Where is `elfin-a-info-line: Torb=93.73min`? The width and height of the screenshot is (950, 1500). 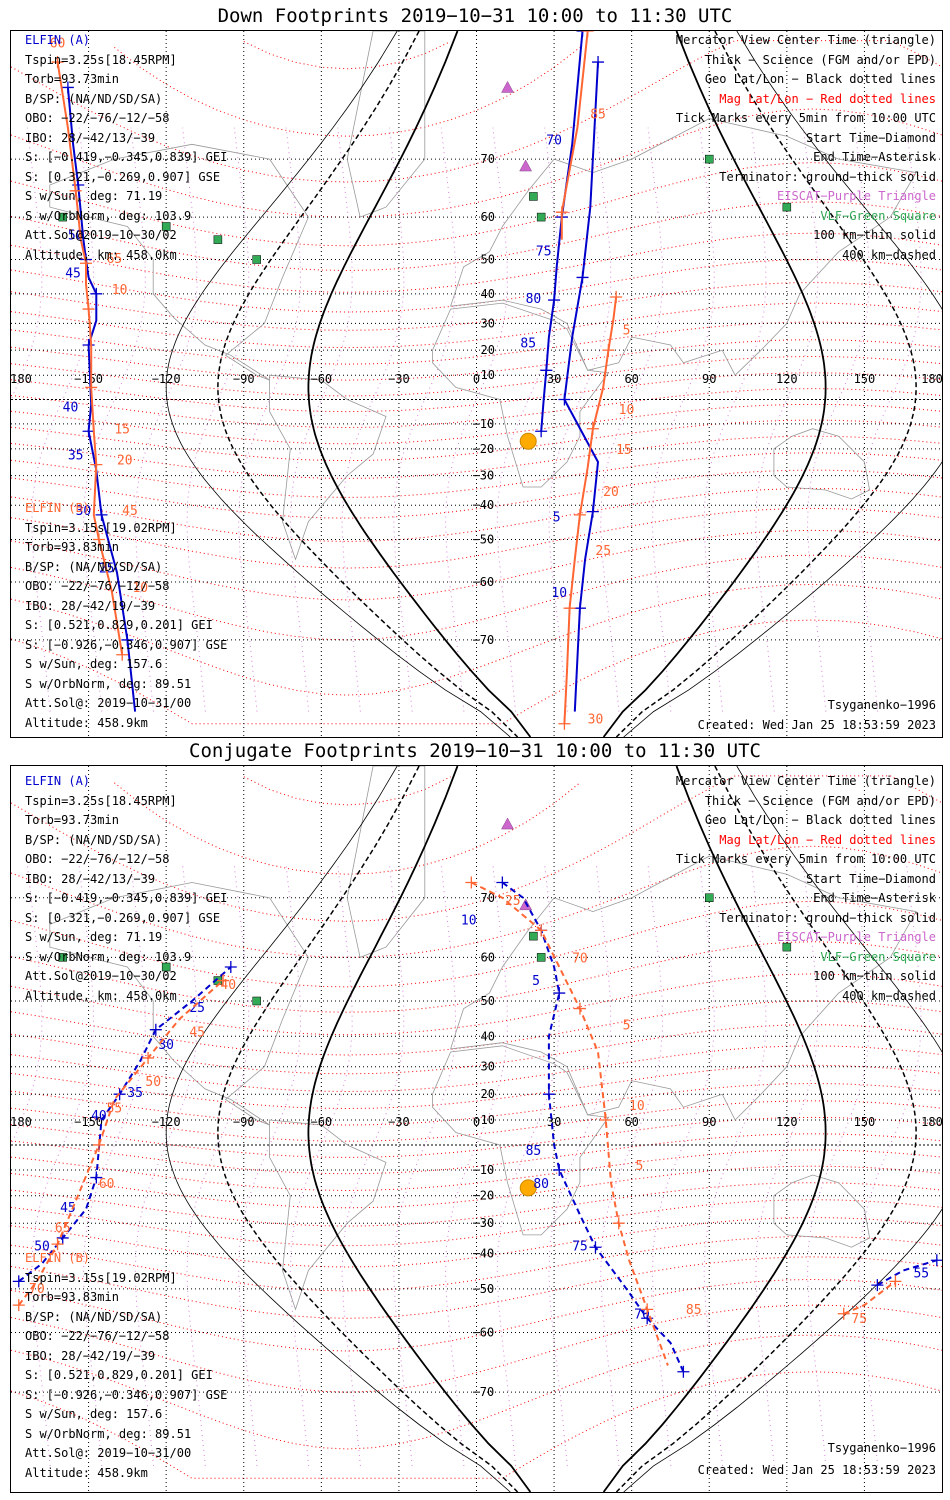
elfin-a-info-line: Torb=93.73min is located at coordinates (72, 820).